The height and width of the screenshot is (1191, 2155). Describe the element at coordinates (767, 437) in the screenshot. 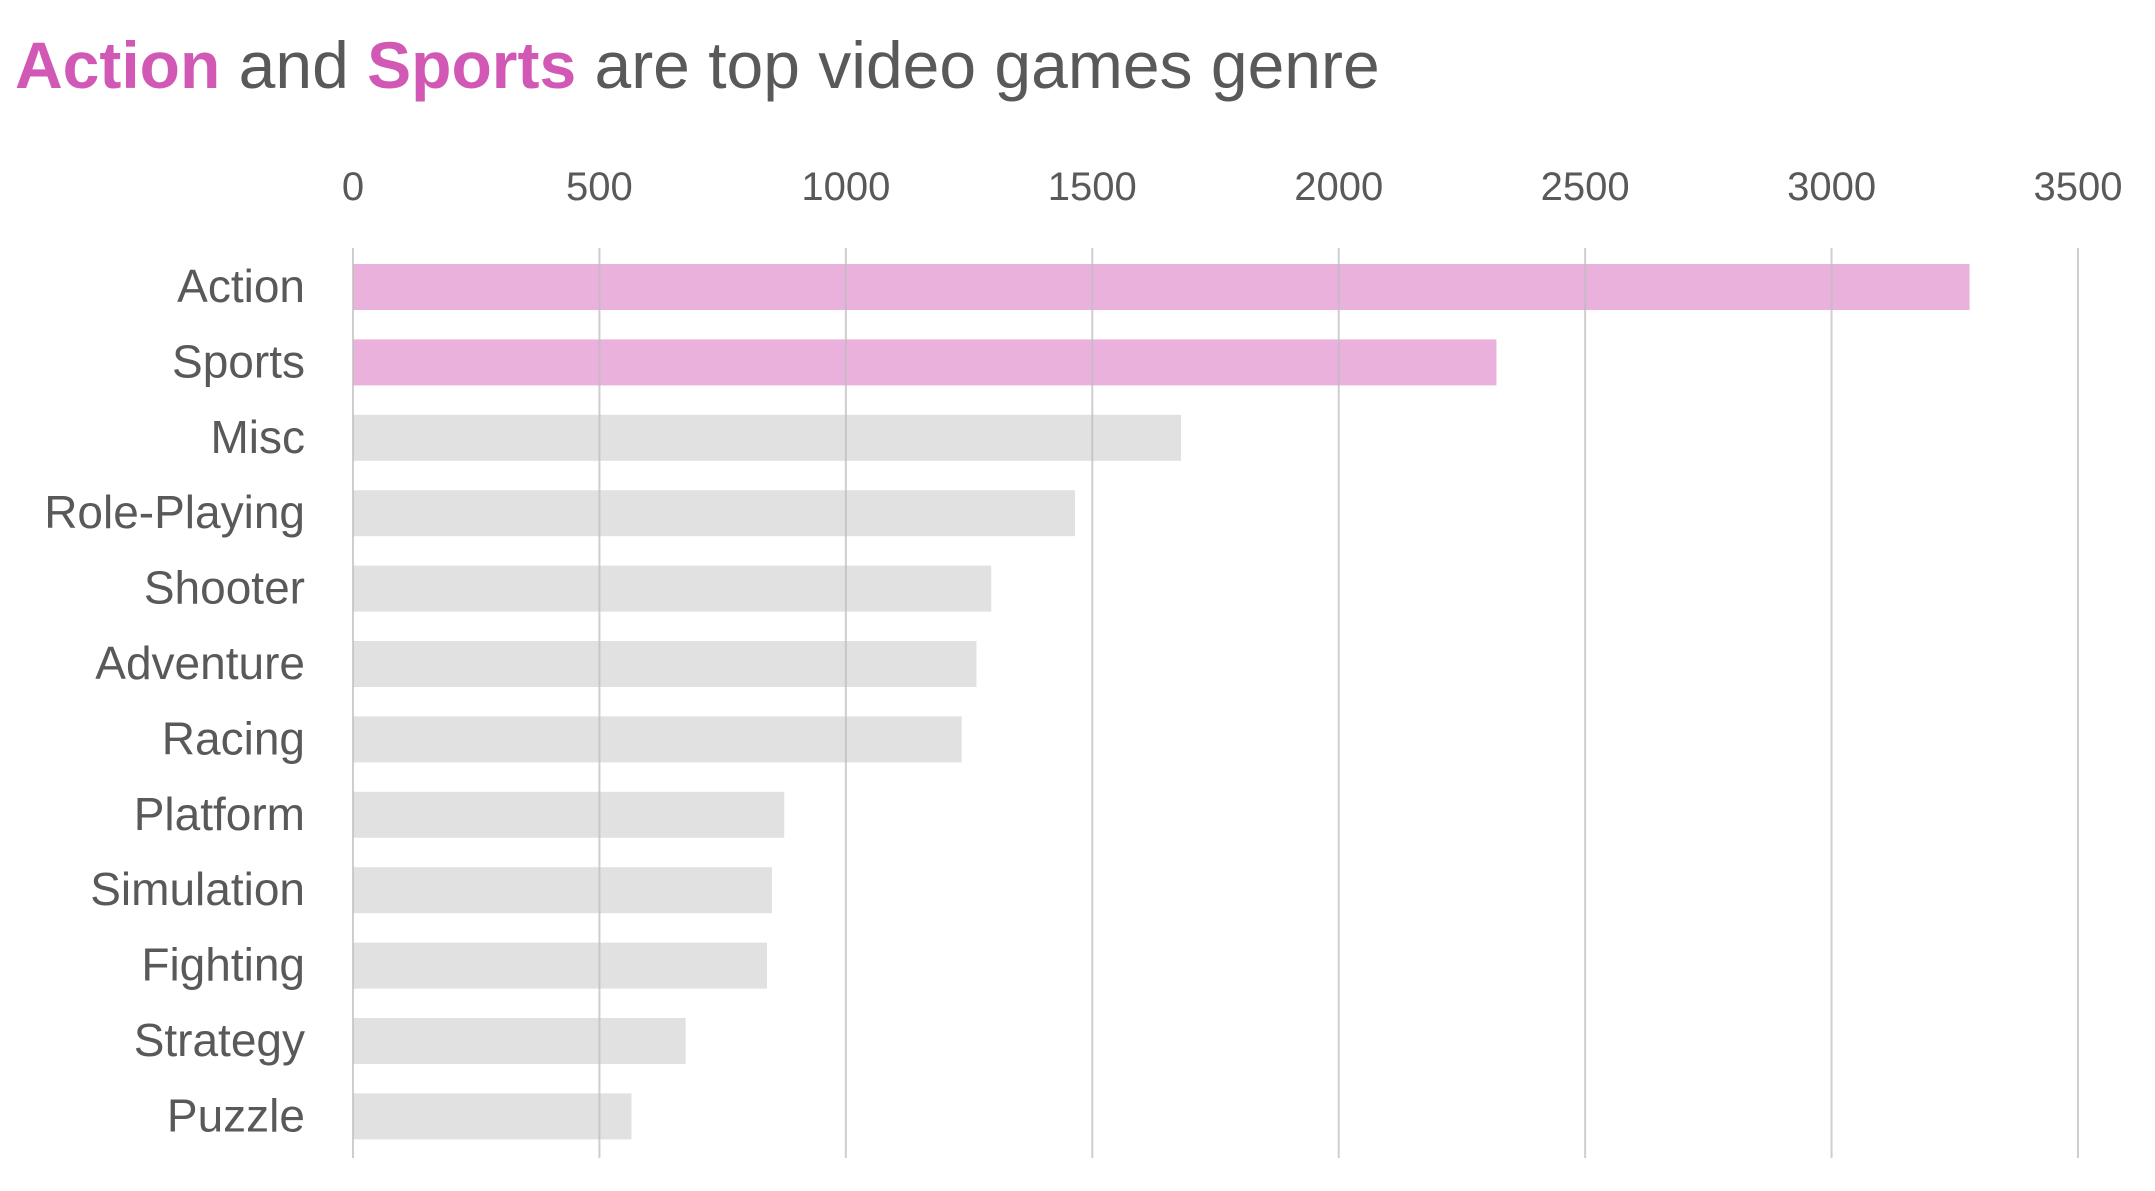

I see `bar-misc` at that location.